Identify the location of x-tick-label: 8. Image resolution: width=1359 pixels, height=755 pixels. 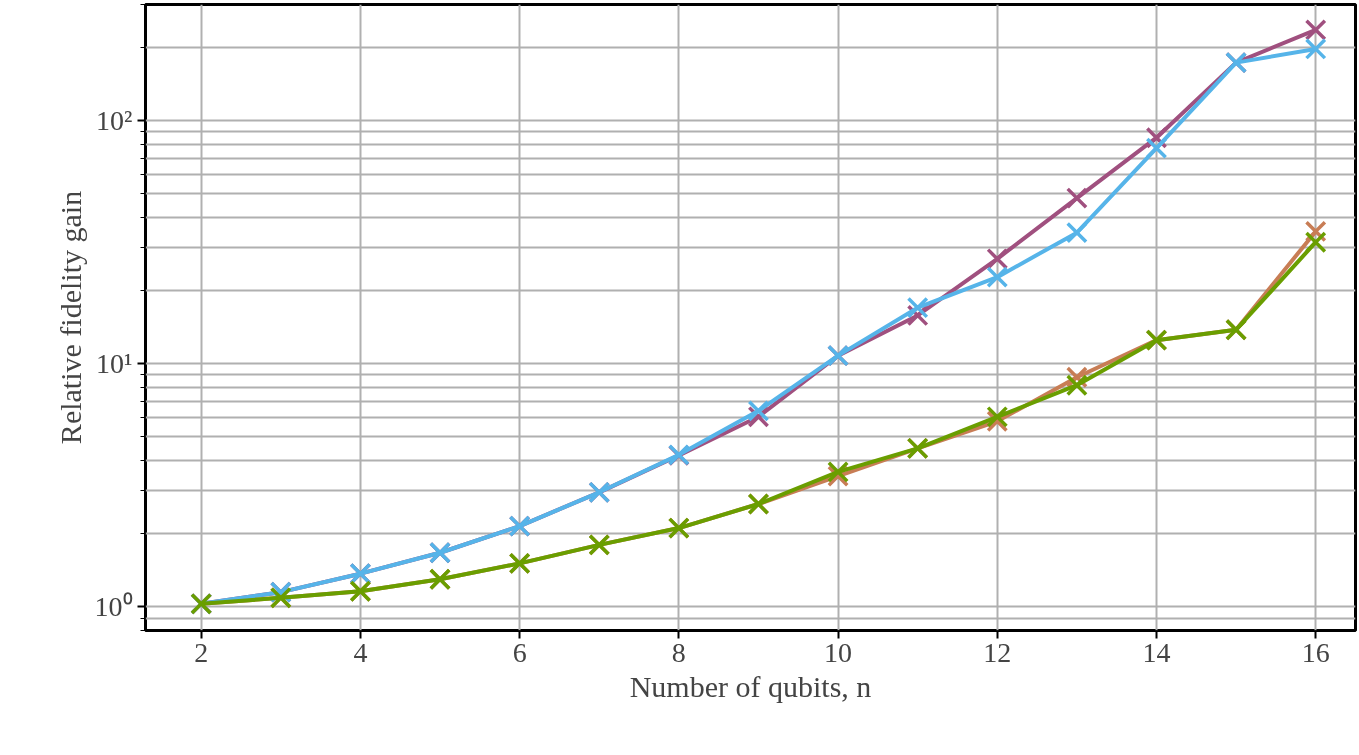
(678, 652).